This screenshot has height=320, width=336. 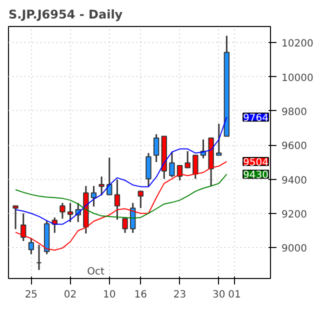 I want to click on x-tick-label: 16, so click(x=141, y=295).